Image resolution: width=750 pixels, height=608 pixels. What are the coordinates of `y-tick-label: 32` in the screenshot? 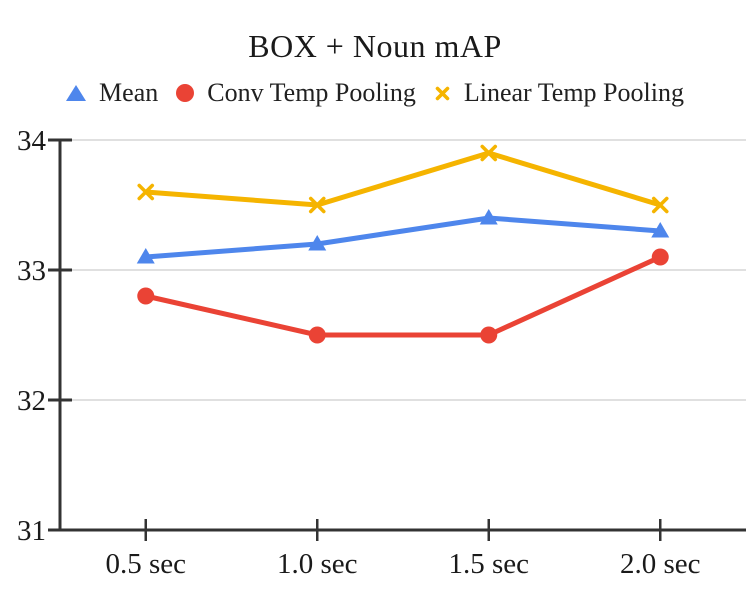 It's located at (31, 401).